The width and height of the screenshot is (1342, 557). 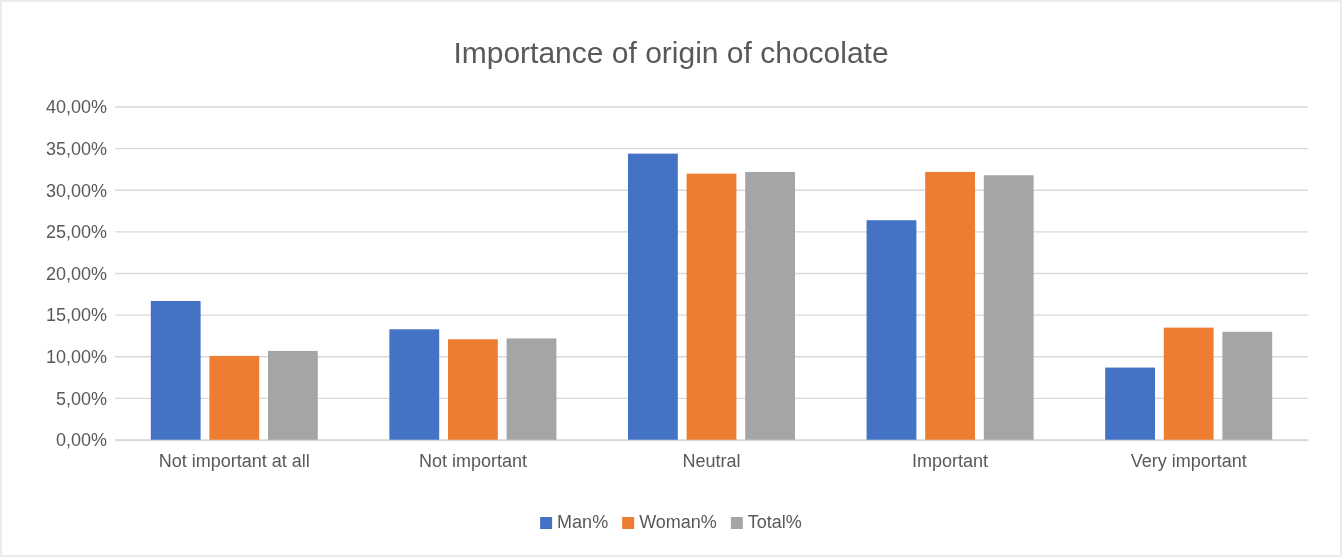 What do you see at coordinates (76, 190) in the screenshot?
I see `y-tick-label: 30,00%` at bounding box center [76, 190].